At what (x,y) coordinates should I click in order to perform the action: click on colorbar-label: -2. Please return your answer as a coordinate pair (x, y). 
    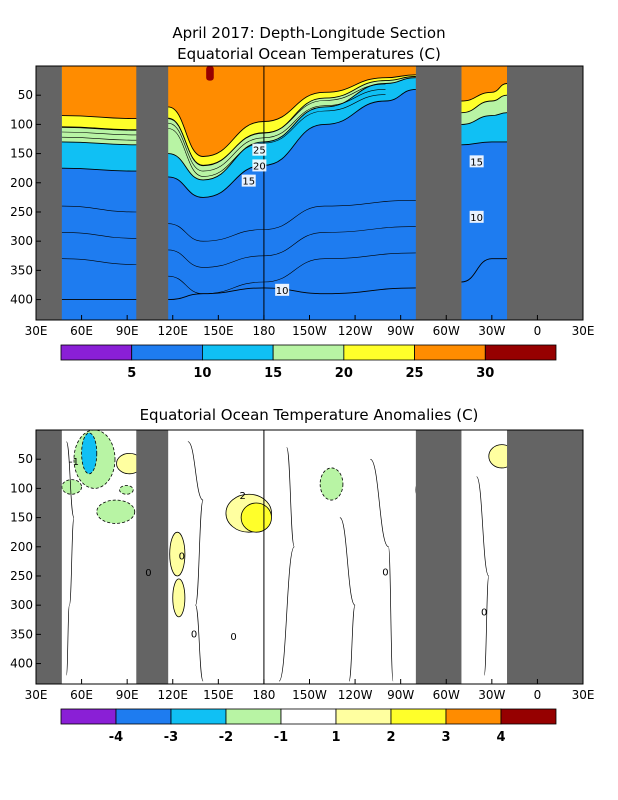
    Looking at the image, I should click on (226, 737).